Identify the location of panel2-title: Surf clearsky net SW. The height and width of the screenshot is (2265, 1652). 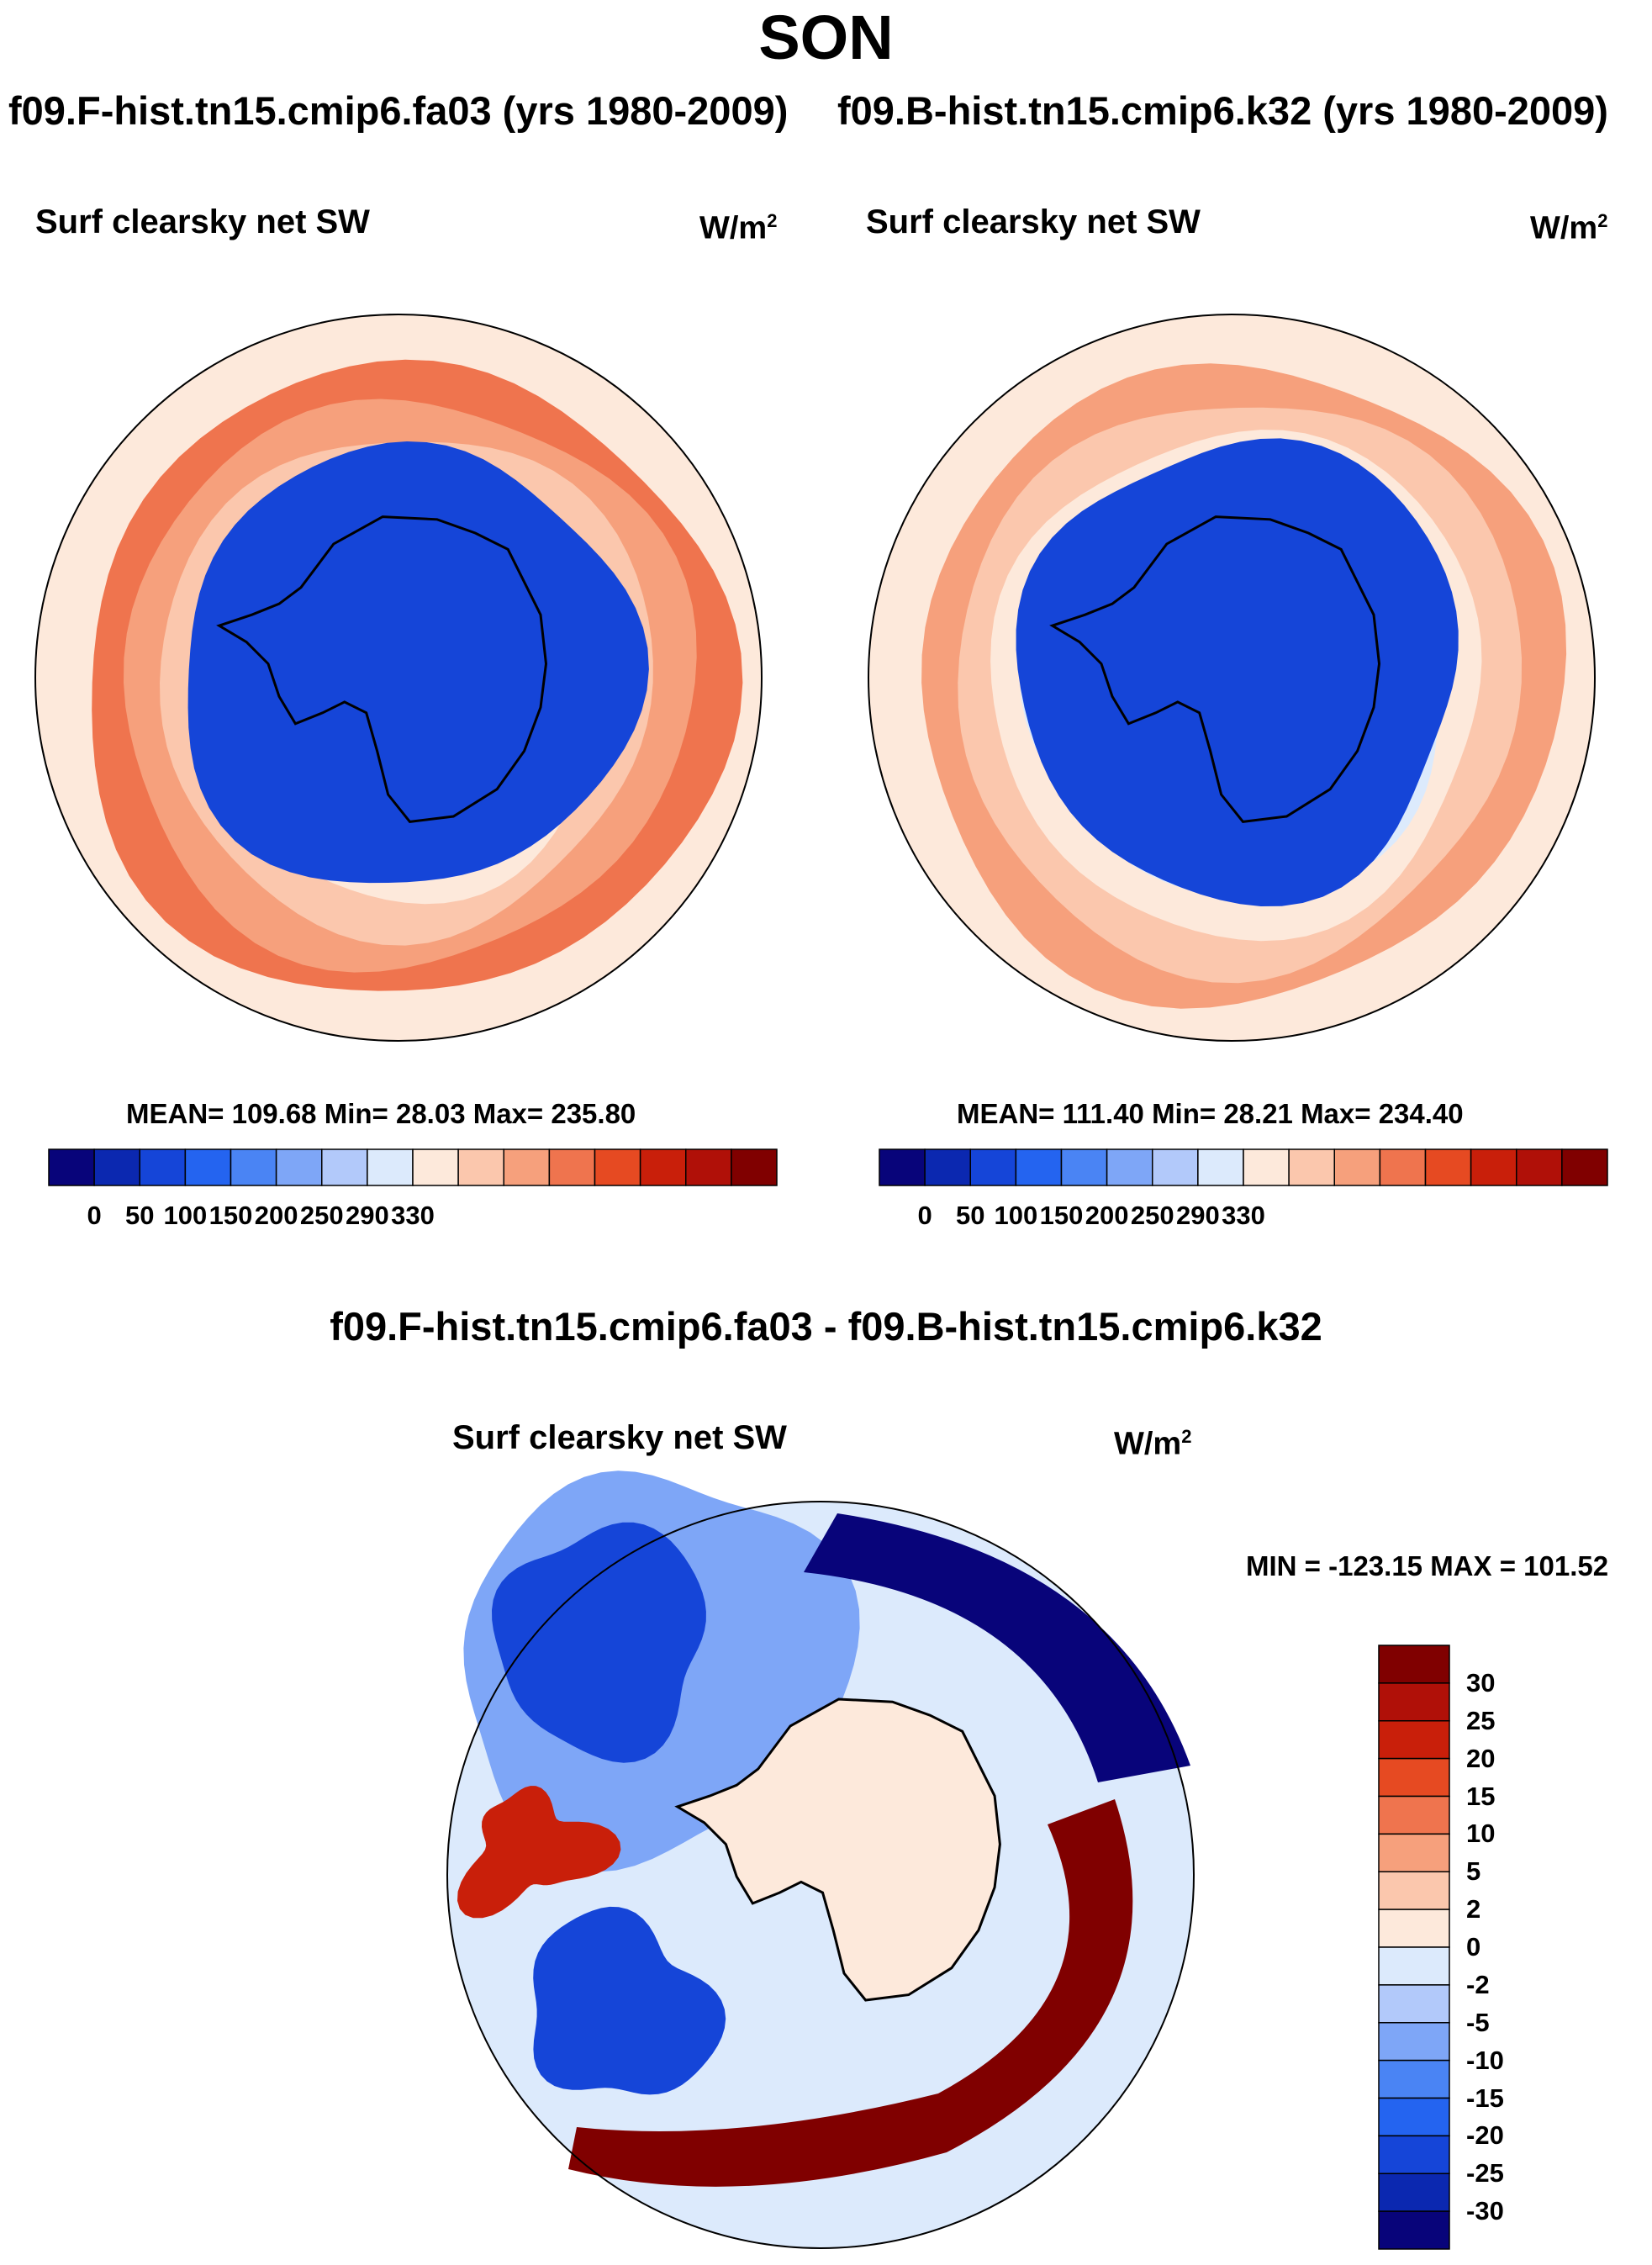
(1033, 221).